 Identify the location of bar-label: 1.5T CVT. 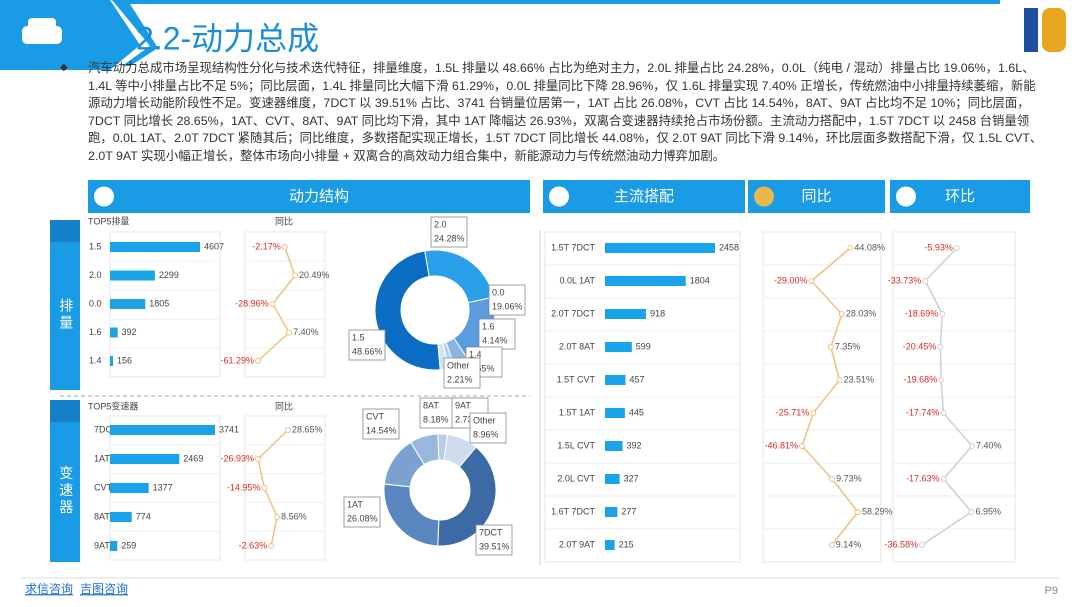
(576, 379).